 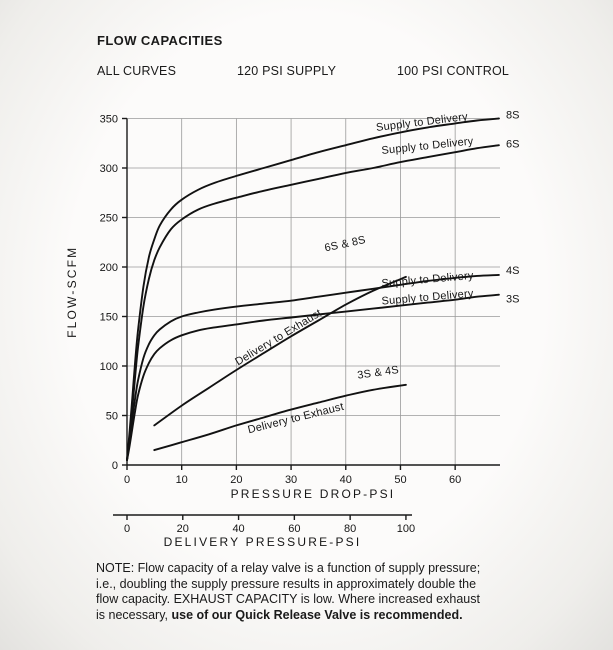 What do you see at coordinates (160, 40) in the screenshot?
I see `page-title: FLOW CAPACITIES` at bounding box center [160, 40].